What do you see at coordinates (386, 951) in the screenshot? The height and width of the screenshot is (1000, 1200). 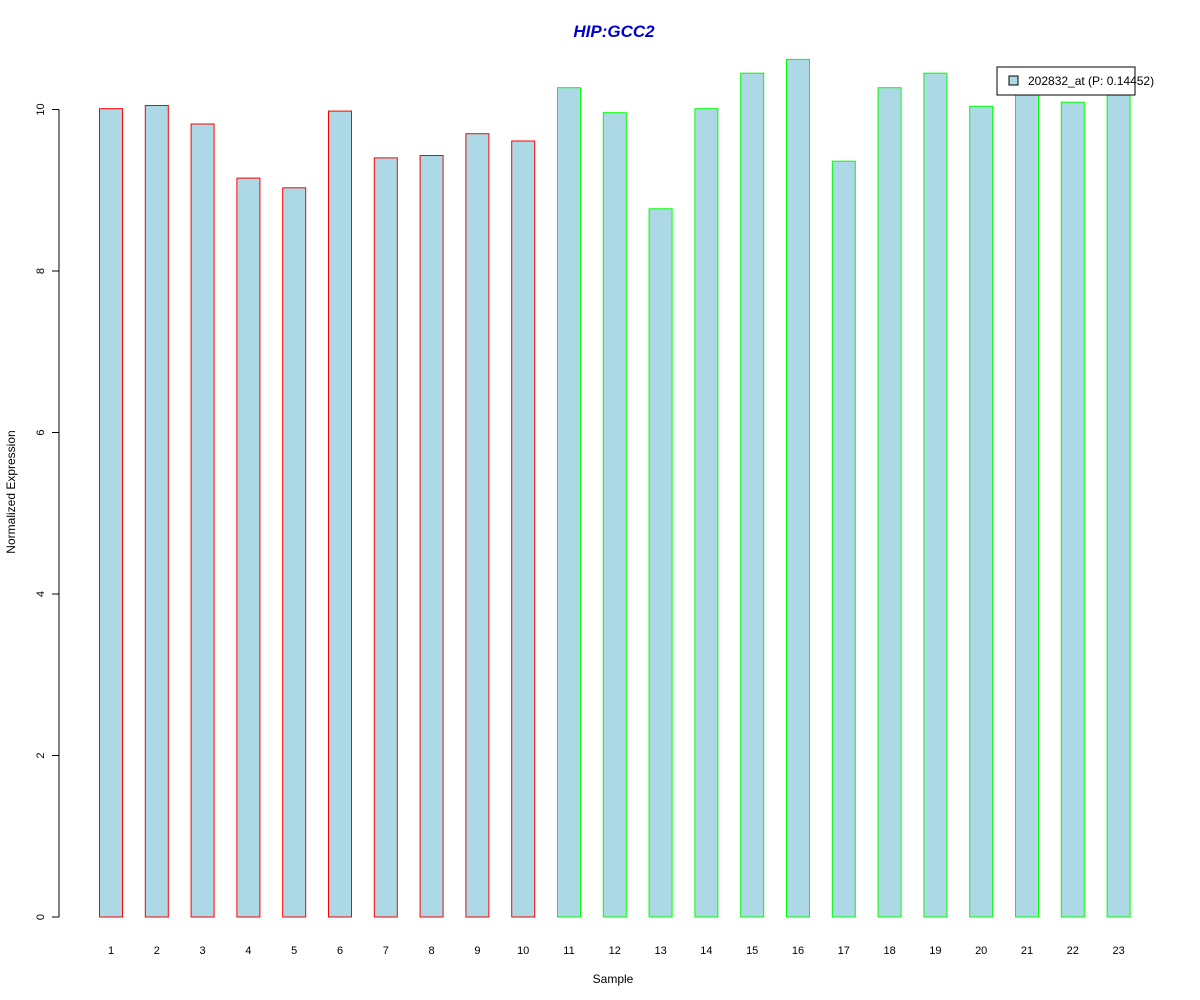 I see `x-tick-label: 7` at bounding box center [386, 951].